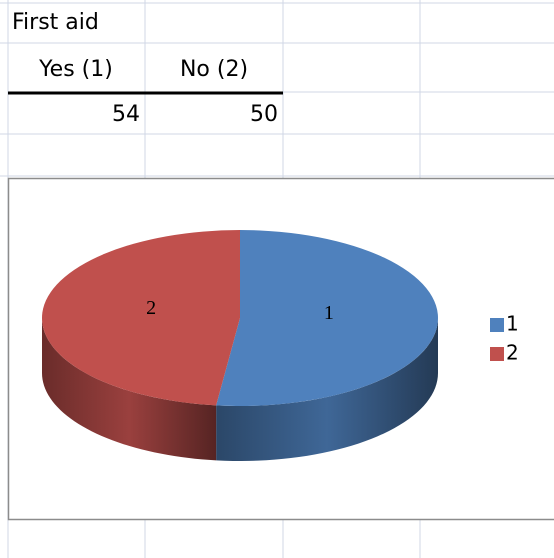 The image size is (554, 558). I want to click on slice-label: 1, so click(329, 313).